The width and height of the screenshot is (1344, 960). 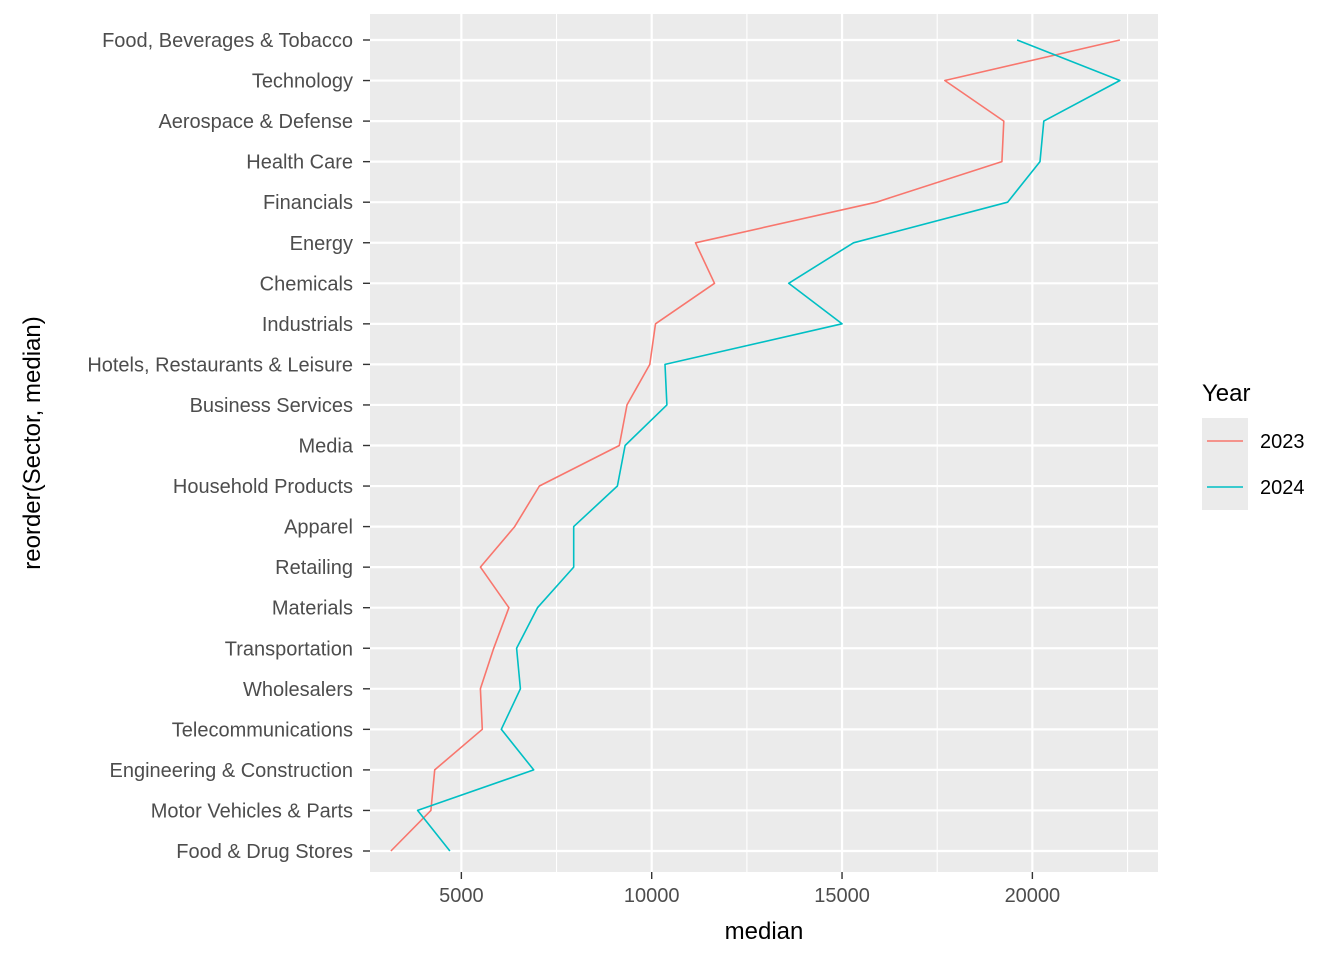 I want to click on y-tick-label: Business Services, so click(x=271, y=406).